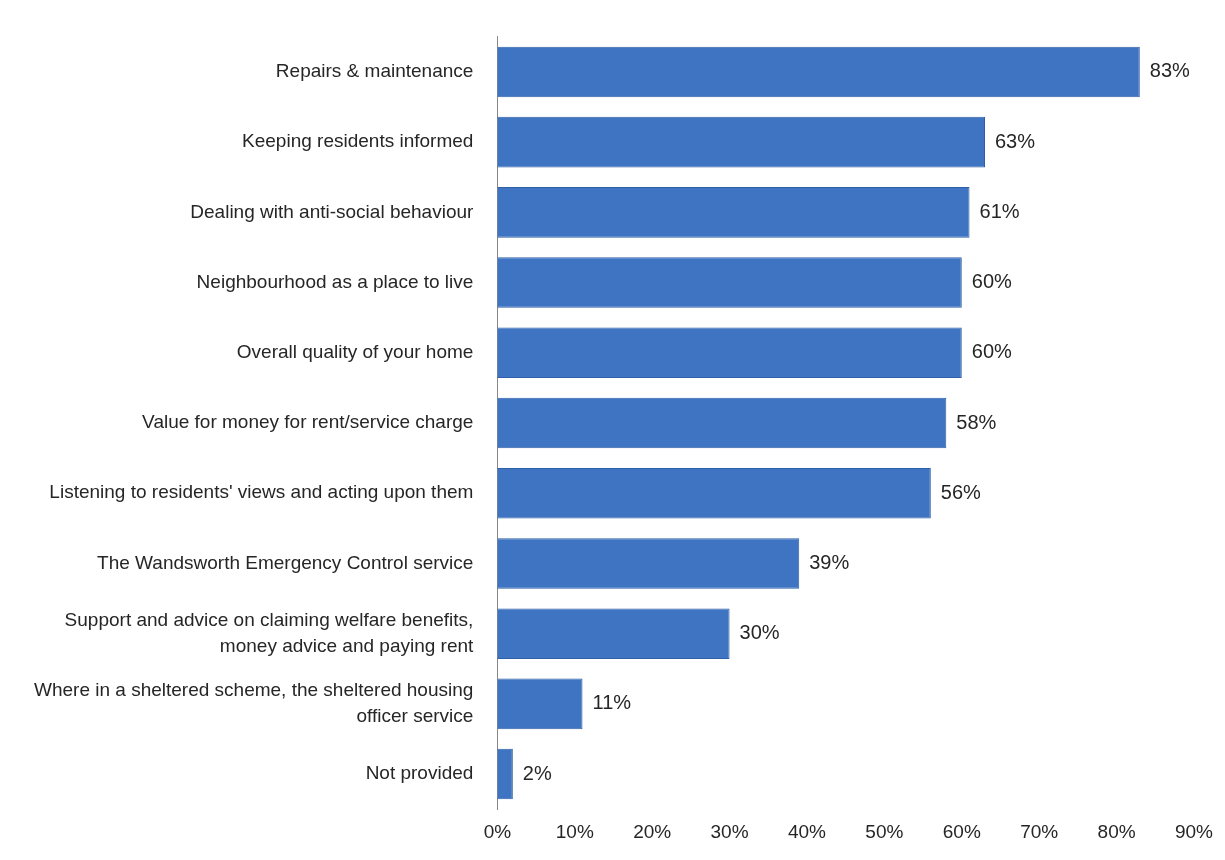 This screenshot has height=860, width=1225. What do you see at coordinates (308, 422) in the screenshot?
I see `y-tick-label: Value for money for rent/service charge` at bounding box center [308, 422].